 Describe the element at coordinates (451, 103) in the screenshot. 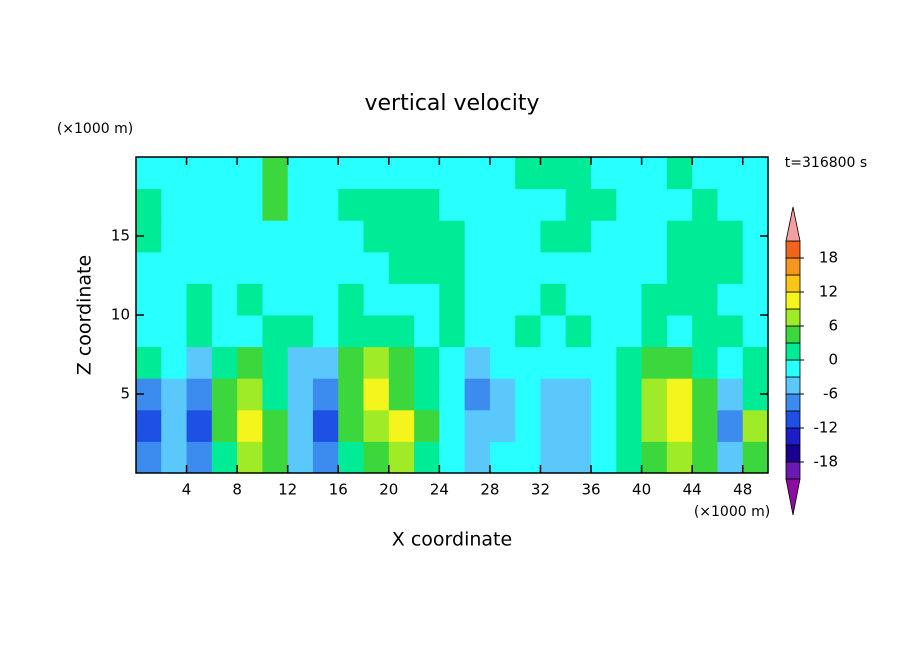

I see `chart-title: vertical velocity` at that location.